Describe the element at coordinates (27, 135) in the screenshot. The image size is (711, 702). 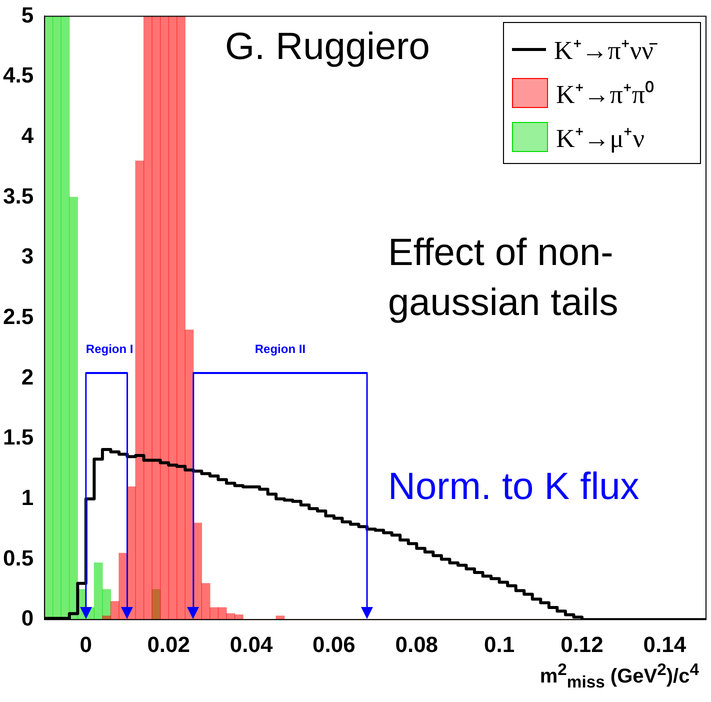
I see `y-tick-label: 4` at that location.